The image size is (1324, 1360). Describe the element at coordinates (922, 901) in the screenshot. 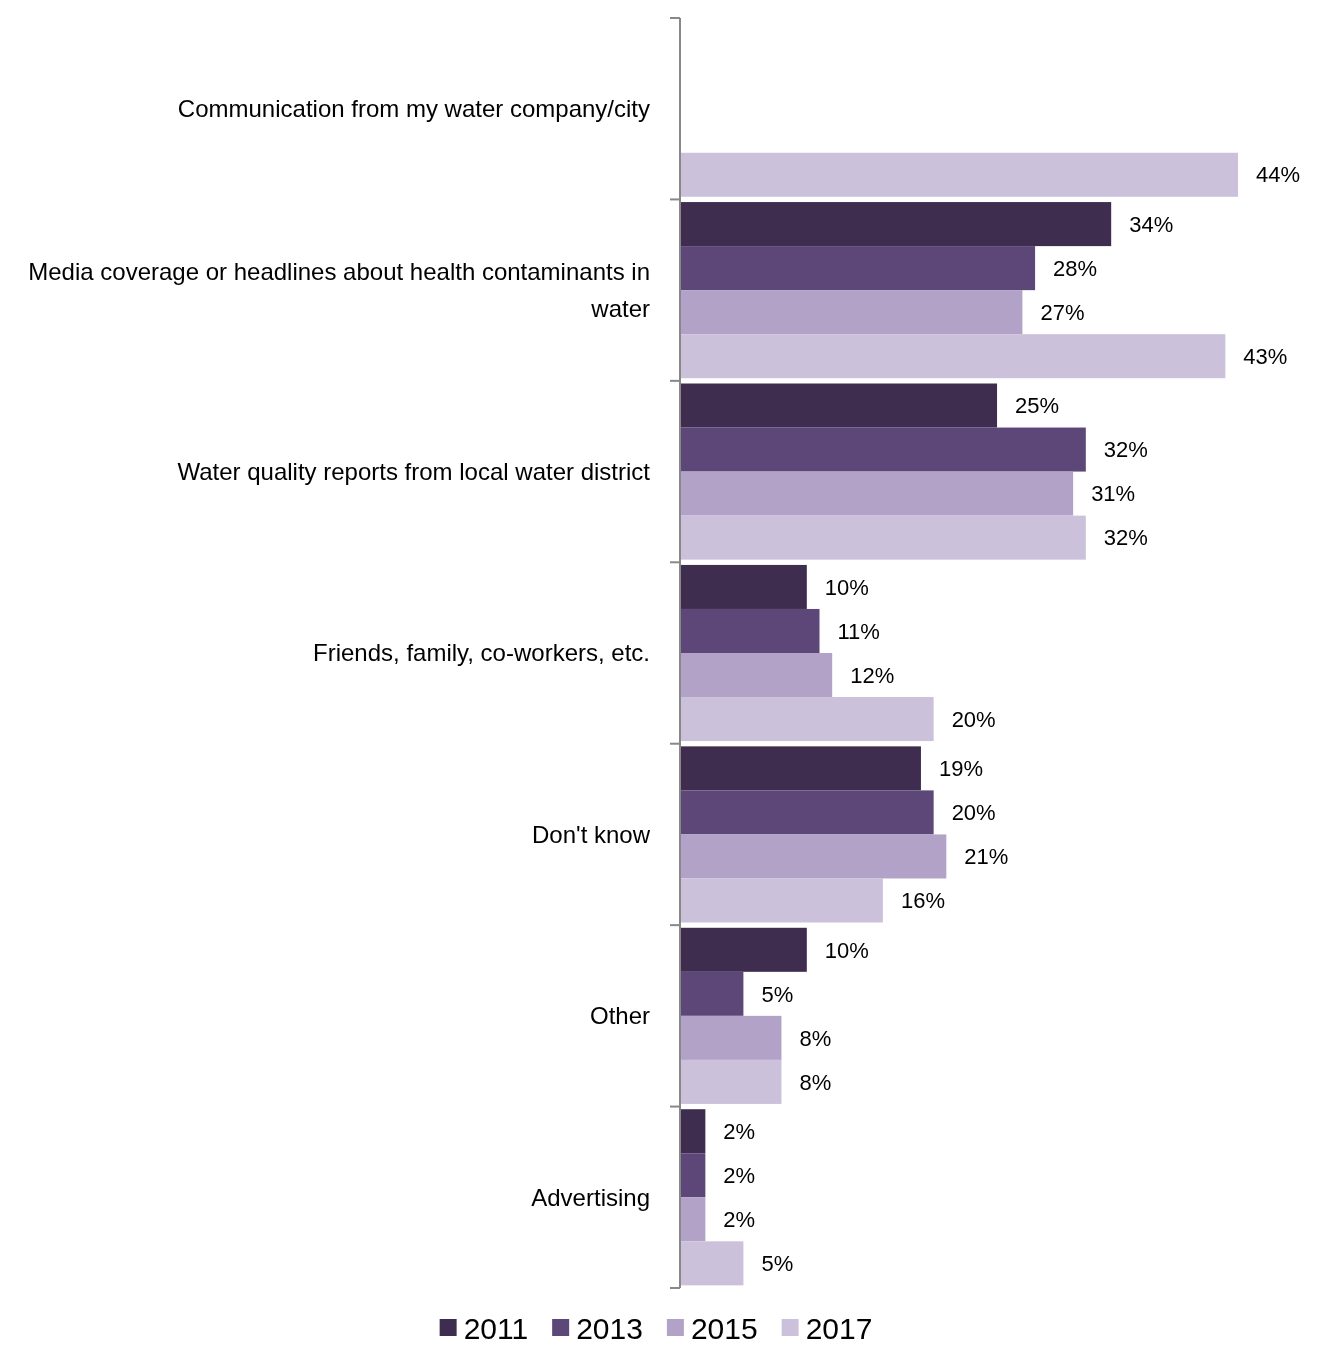

I see `data-label: 16%` at that location.